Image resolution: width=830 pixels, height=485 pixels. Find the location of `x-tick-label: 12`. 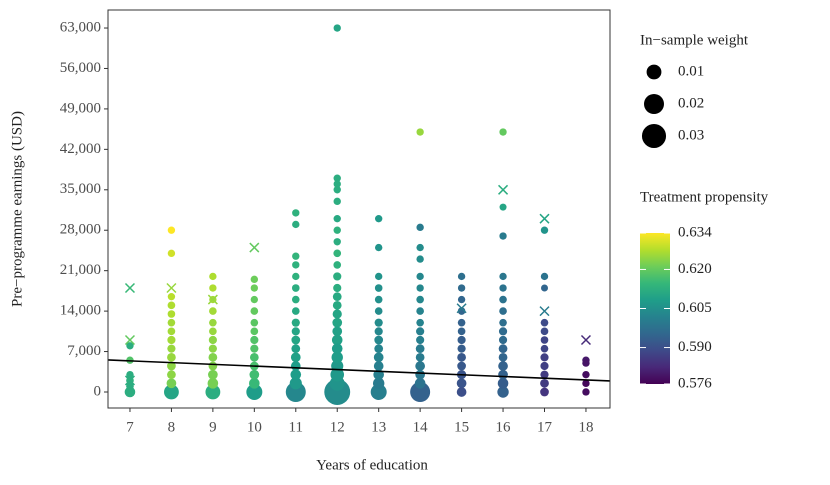

x-tick-label: 12 is located at coordinates (337, 427).